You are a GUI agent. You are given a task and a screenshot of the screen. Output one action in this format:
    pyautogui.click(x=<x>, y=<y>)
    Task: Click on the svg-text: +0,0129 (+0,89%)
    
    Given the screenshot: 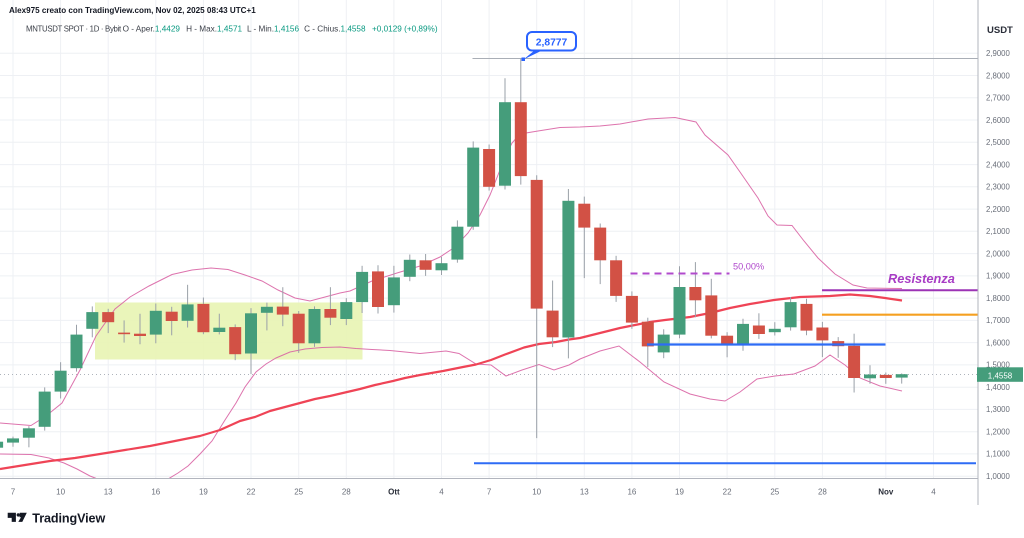 What is the action you would take?
    pyautogui.click(x=405, y=29)
    